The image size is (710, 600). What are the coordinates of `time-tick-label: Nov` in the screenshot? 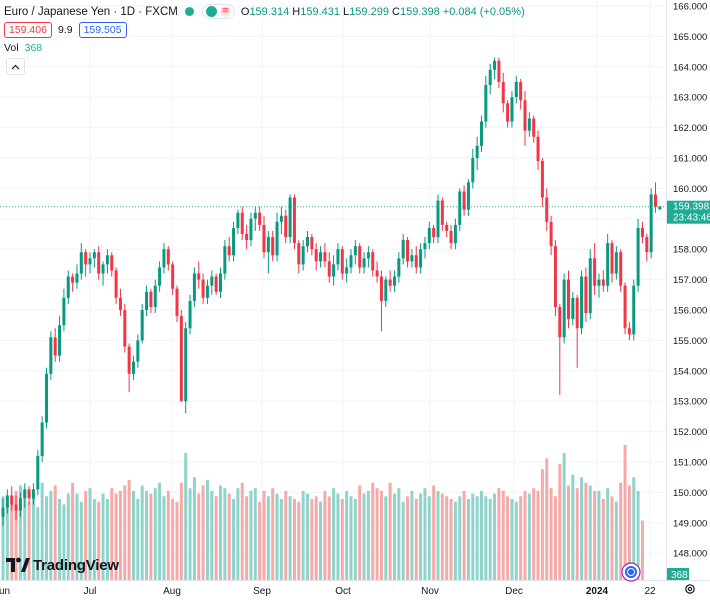 It's located at (430, 591).